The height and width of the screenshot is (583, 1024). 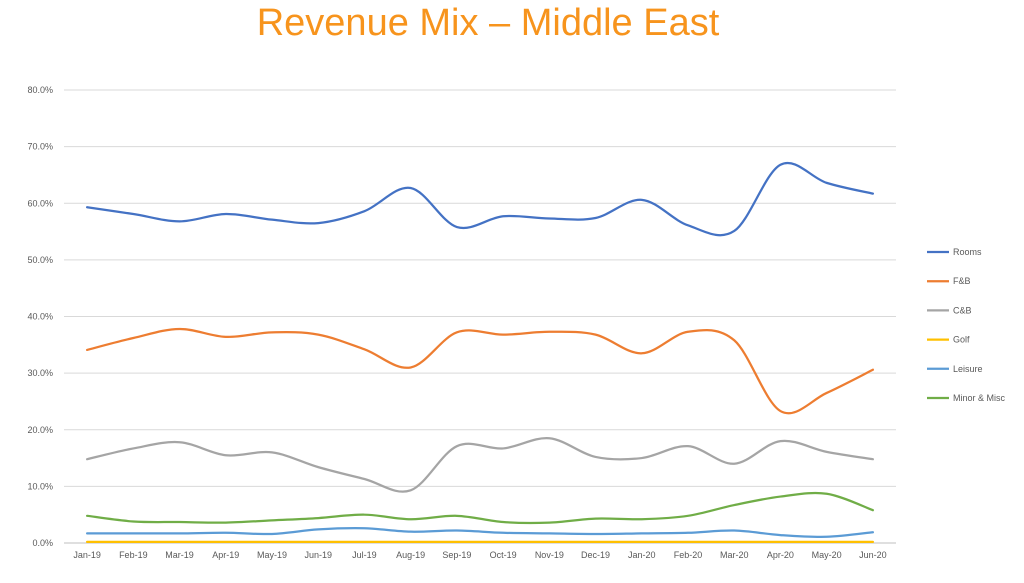 I want to click on x-tick-label: Sep-19, so click(x=456, y=555).